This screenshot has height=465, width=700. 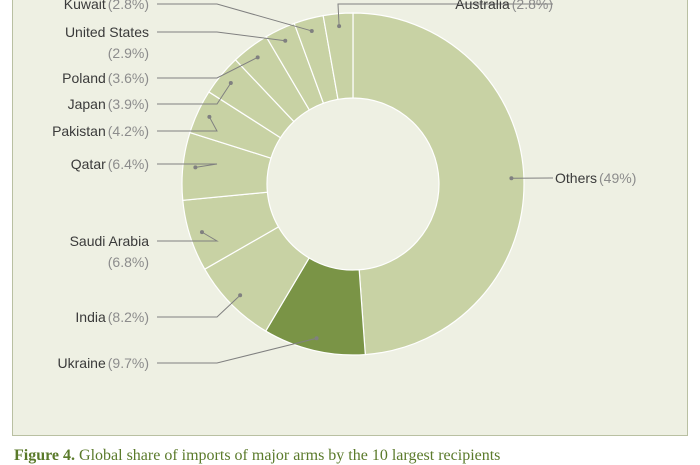 What do you see at coordinates (128, 53) in the screenshot?
I see `label-pct-united-states: (2.9%)` at bounding box center [128, 53].